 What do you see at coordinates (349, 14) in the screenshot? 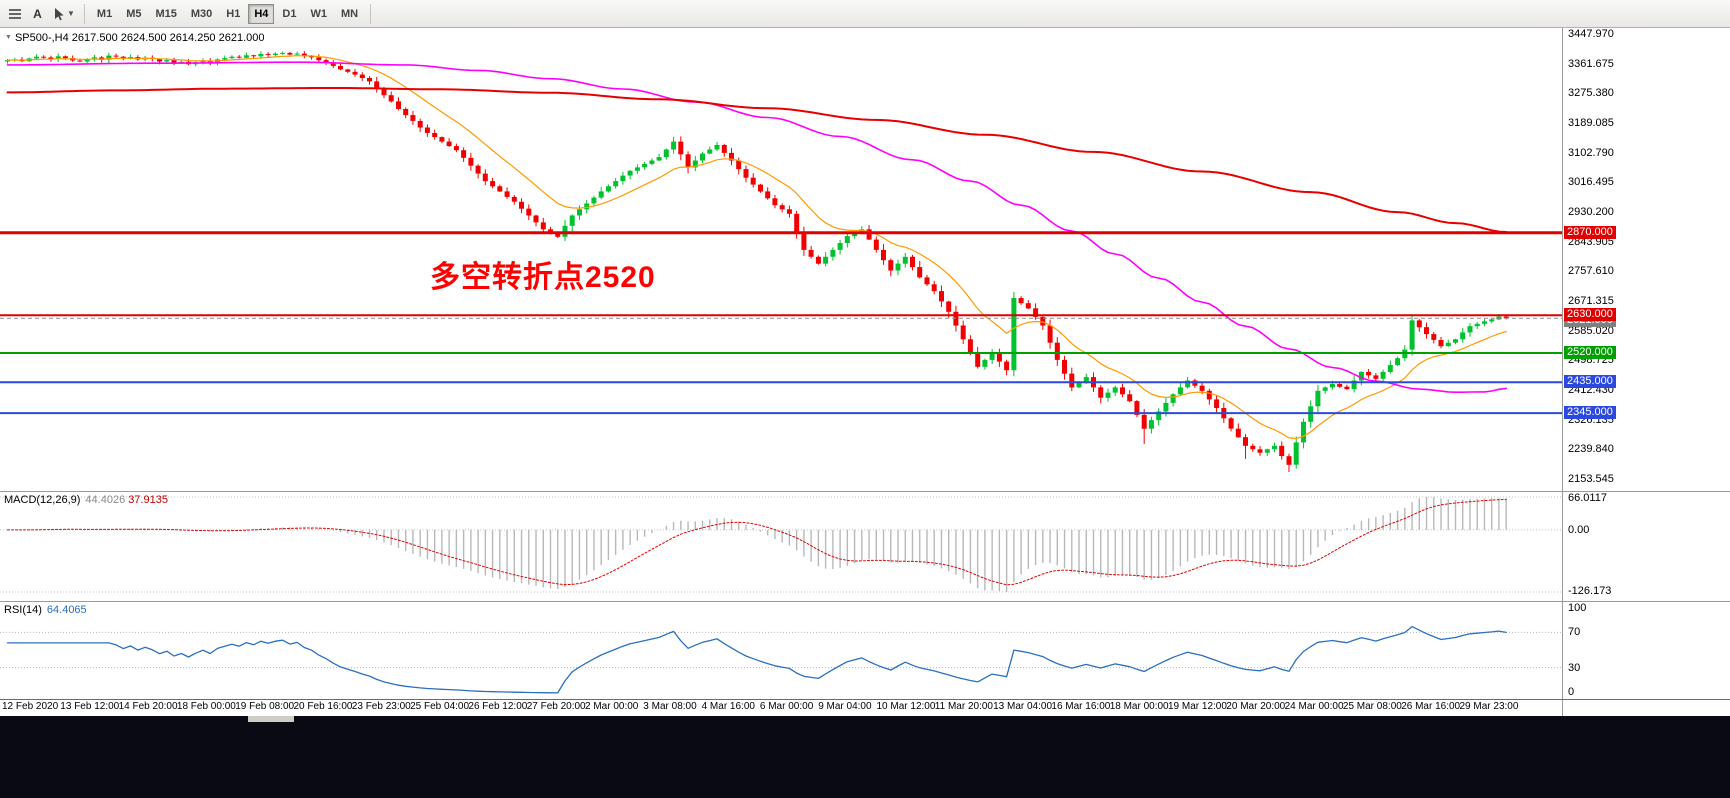
I see `timeframe-button-mn: MN` at bounding box center [349, 14].